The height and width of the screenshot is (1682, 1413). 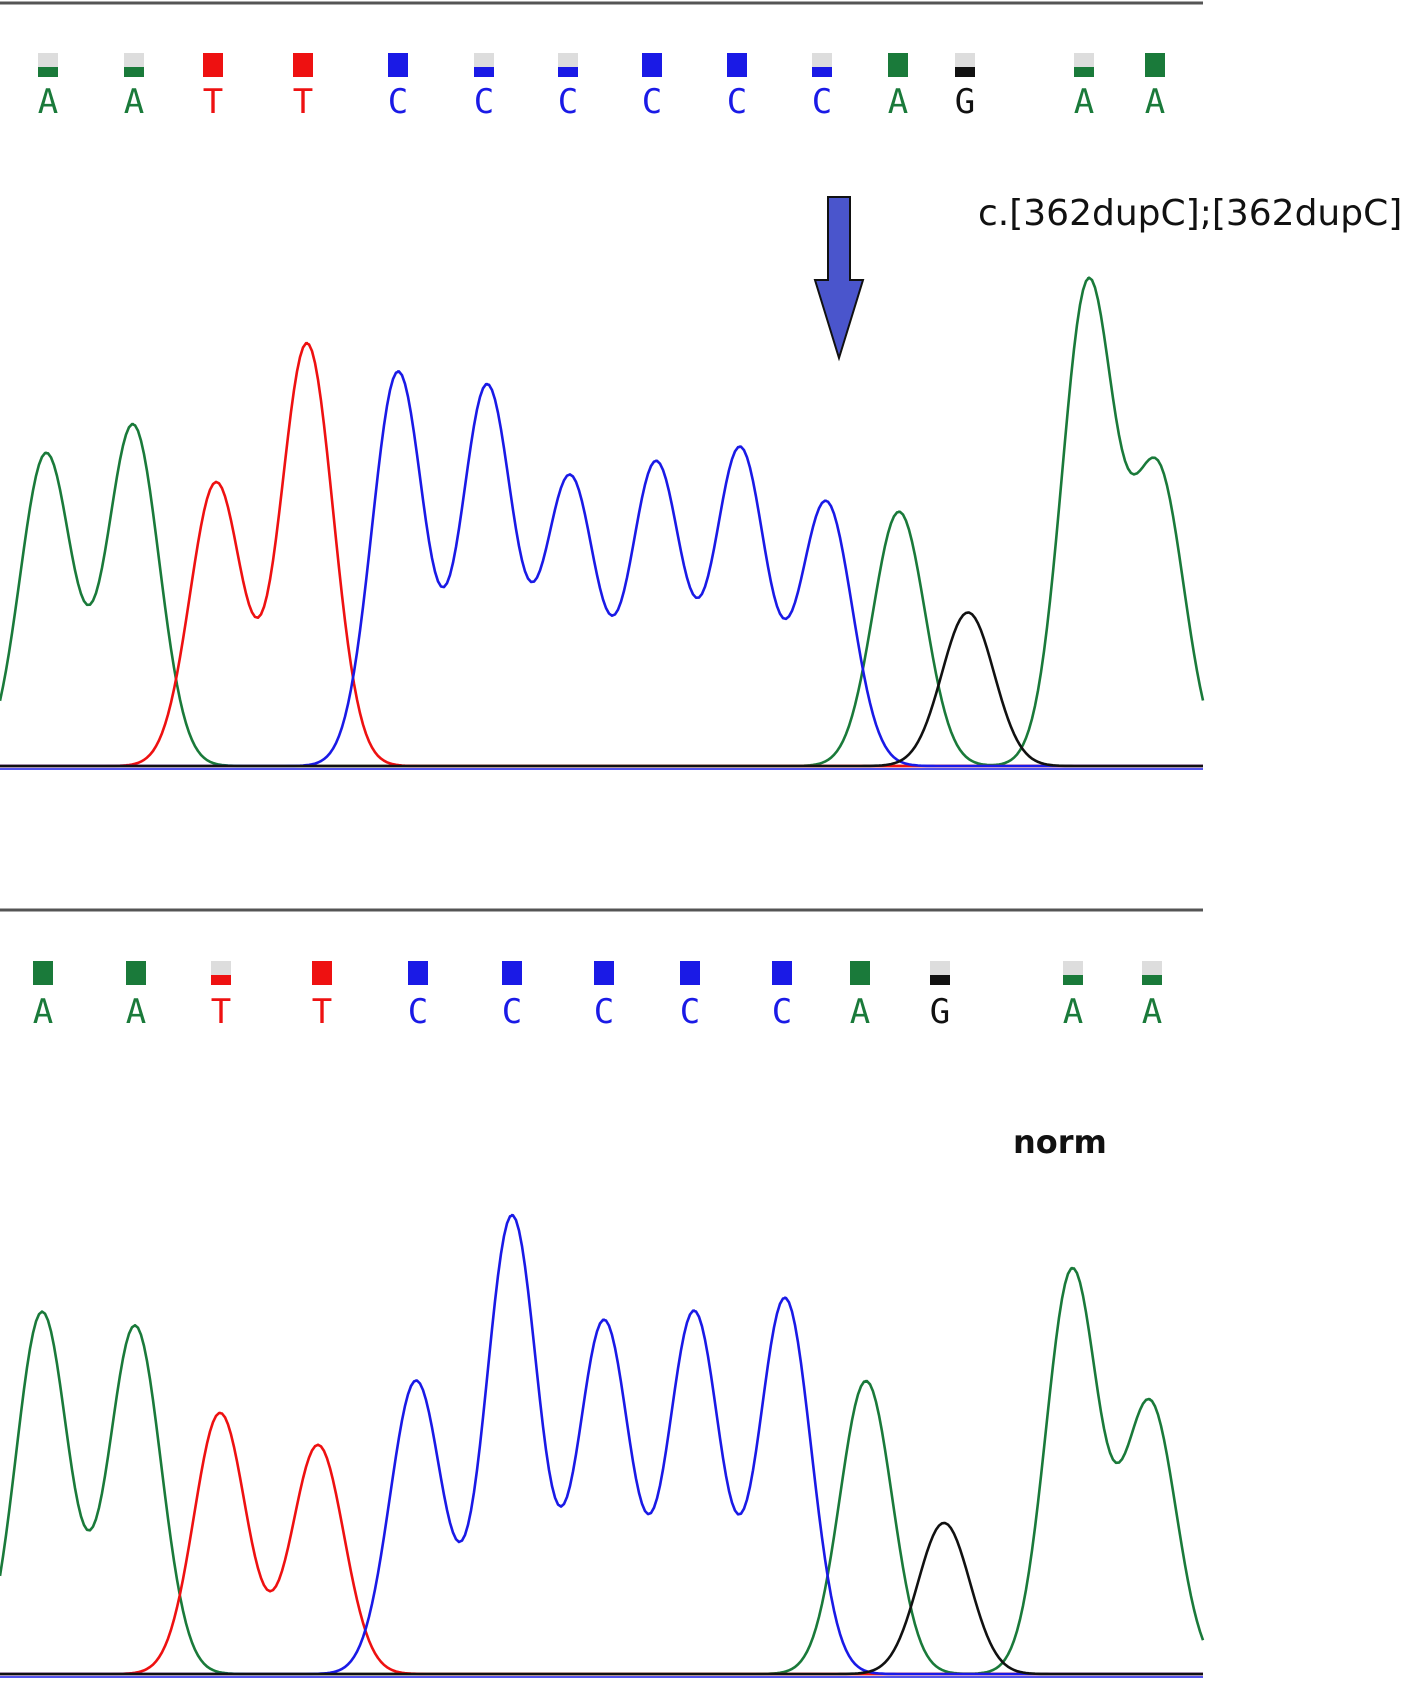 I want to click on normal-label: norm, so click(x=1060, y=1142).